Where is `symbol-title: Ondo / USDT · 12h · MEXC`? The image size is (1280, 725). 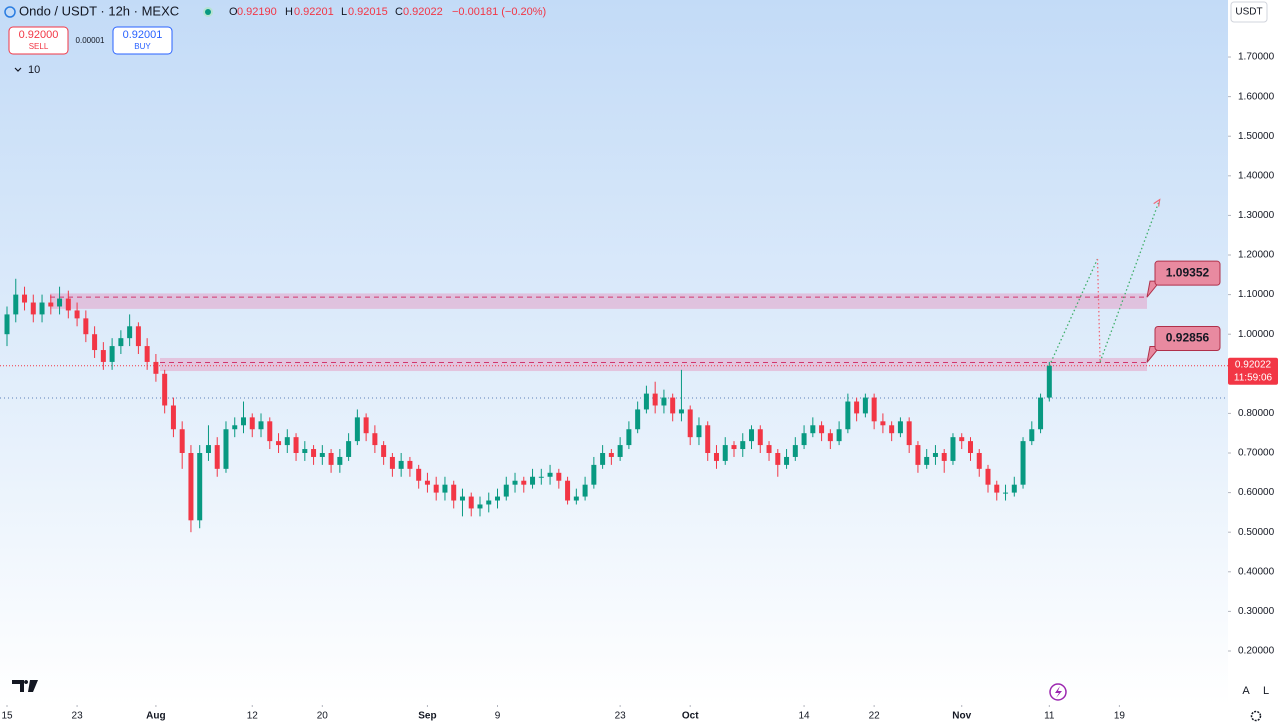
symbol-title: Ondo / USDT · 12h · MEXC is located at coordinates (99, 10).